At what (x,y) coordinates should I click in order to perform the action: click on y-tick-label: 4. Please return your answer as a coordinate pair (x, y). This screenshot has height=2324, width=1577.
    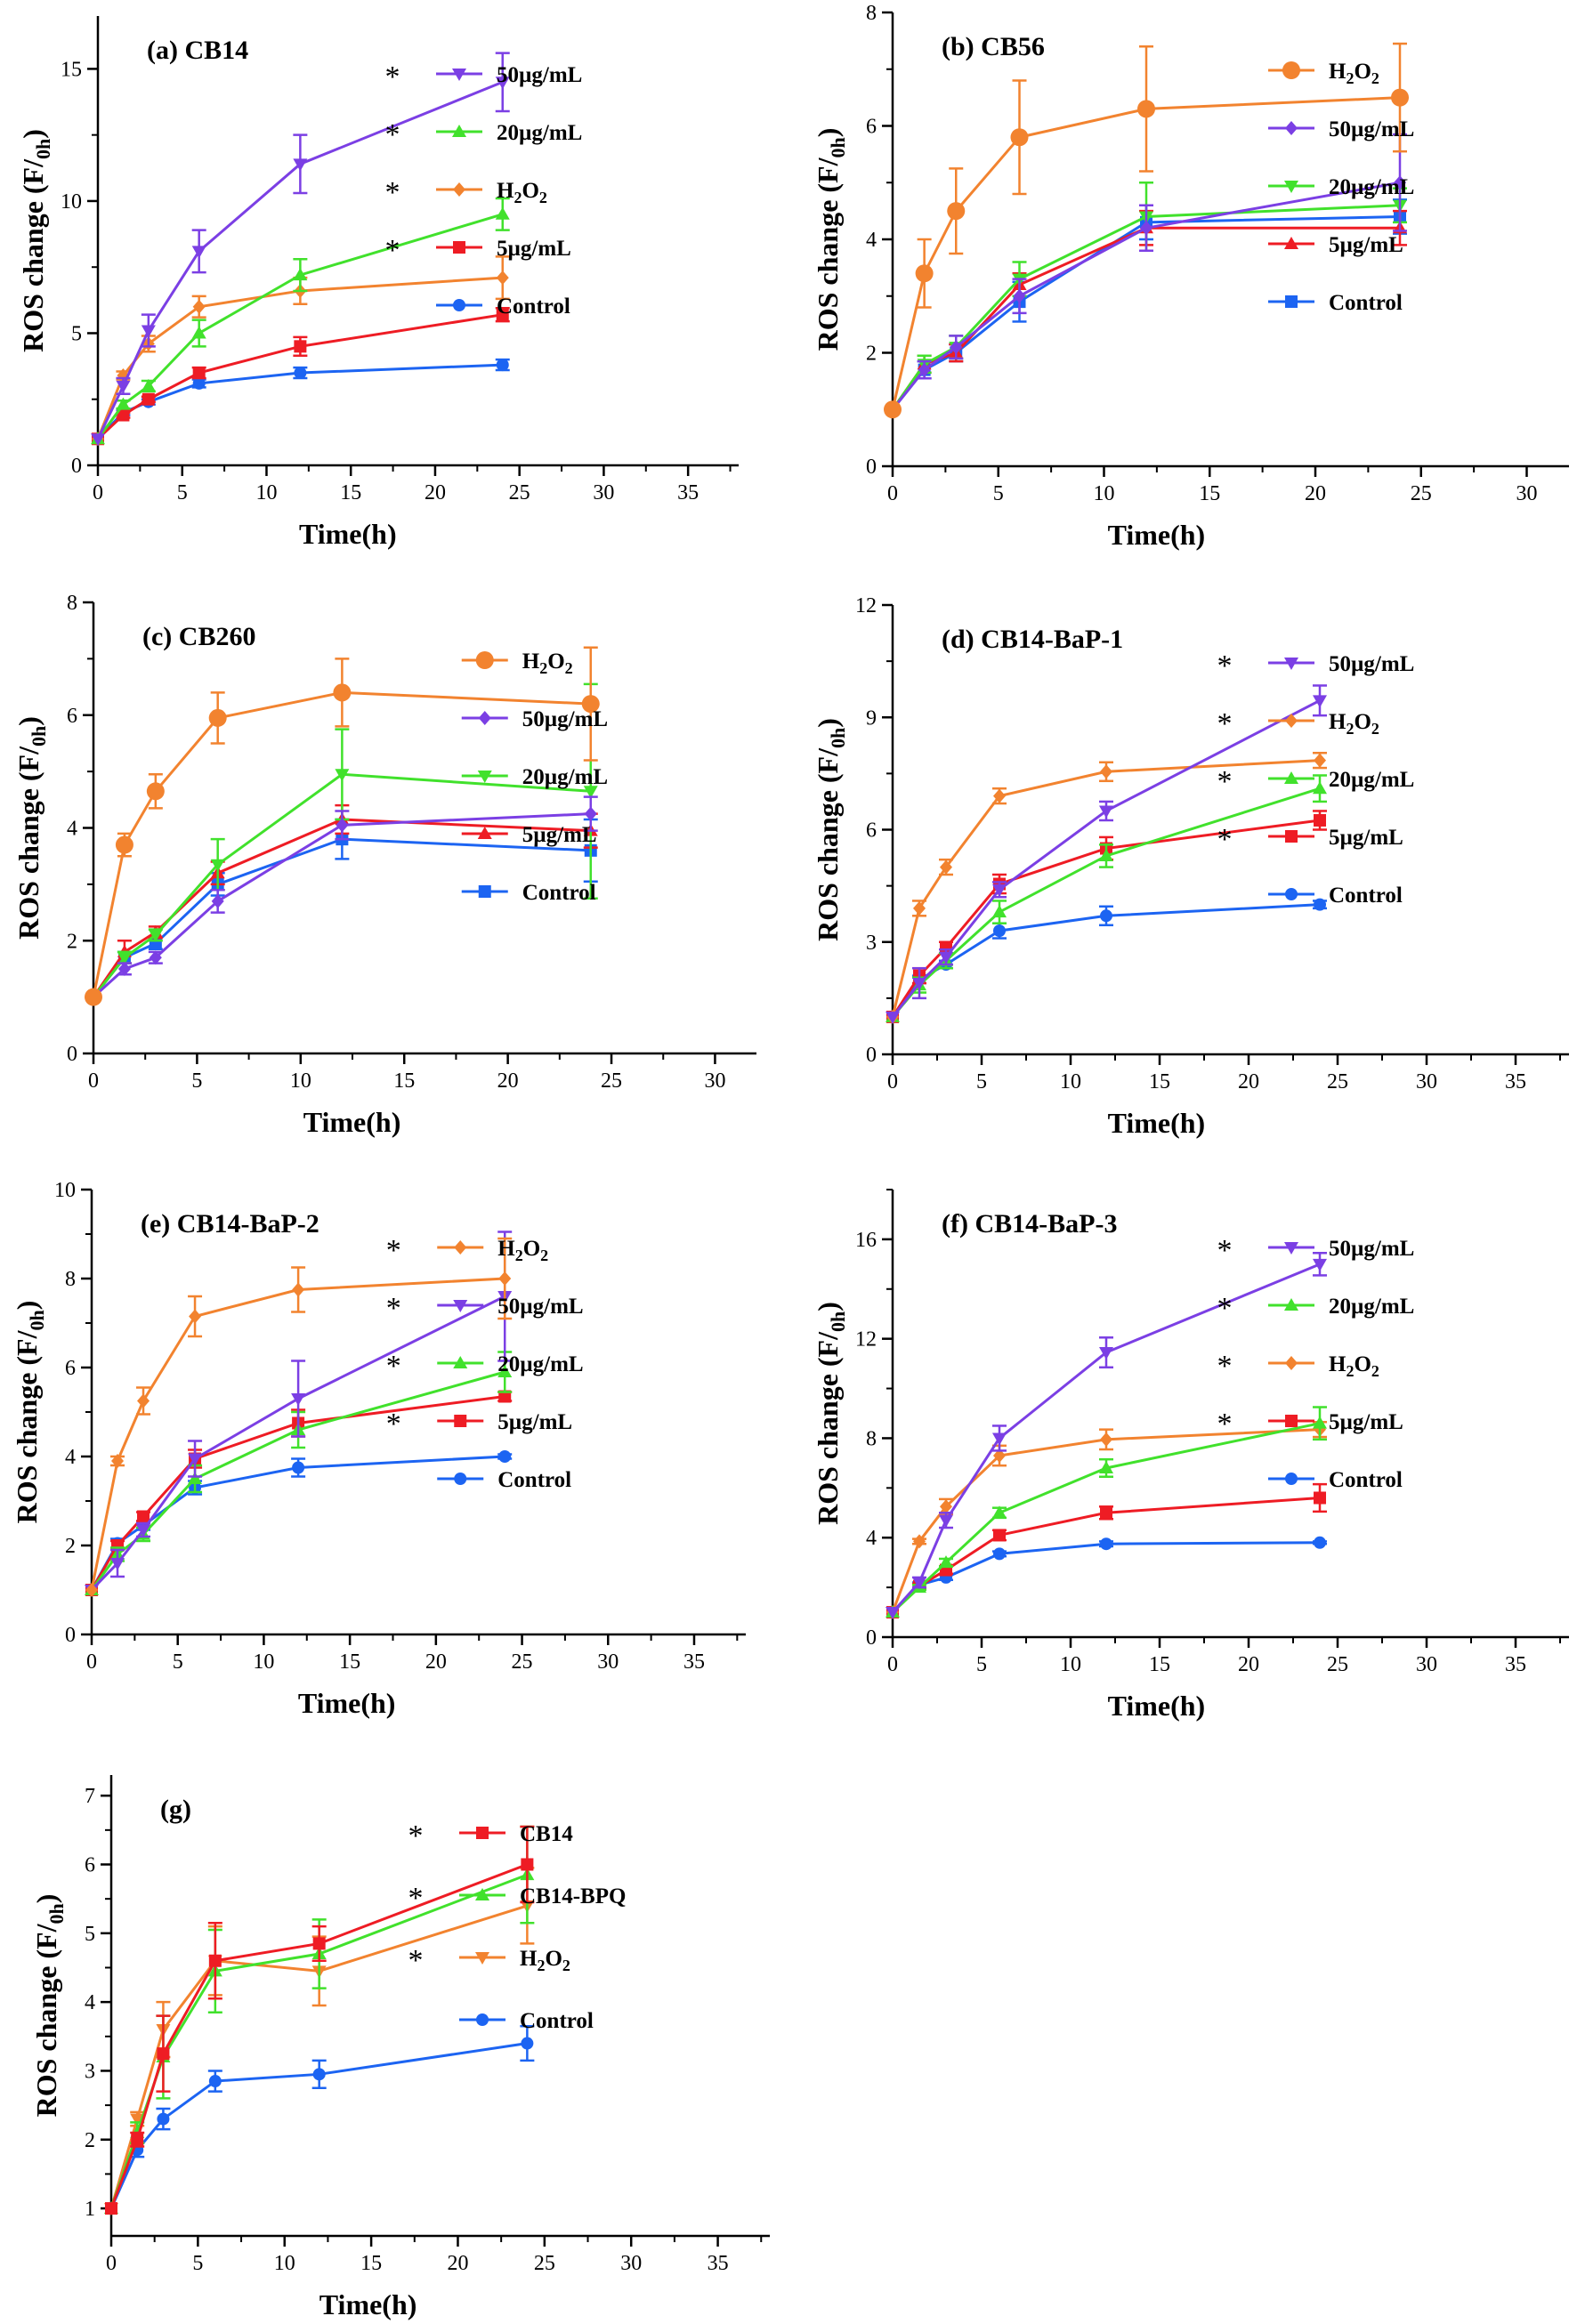
    Looking at the image, I should click on (90, 2002).